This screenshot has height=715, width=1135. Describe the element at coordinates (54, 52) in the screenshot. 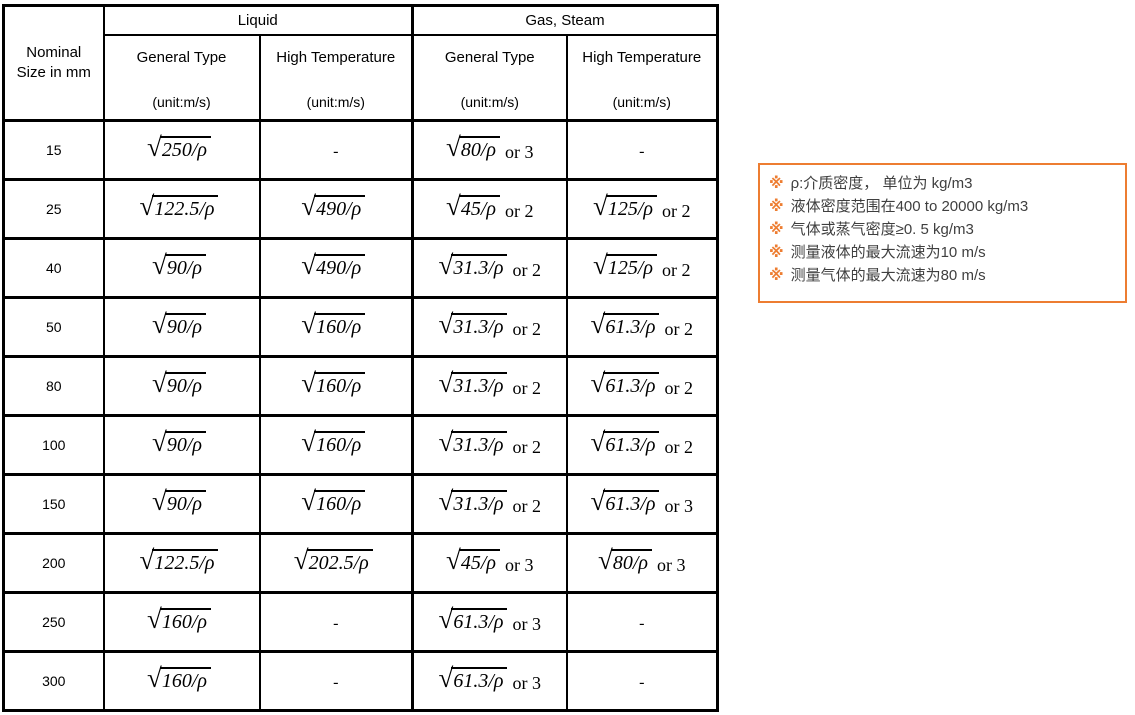

I see `nominal-size-header-line1: Nominal` at that location.